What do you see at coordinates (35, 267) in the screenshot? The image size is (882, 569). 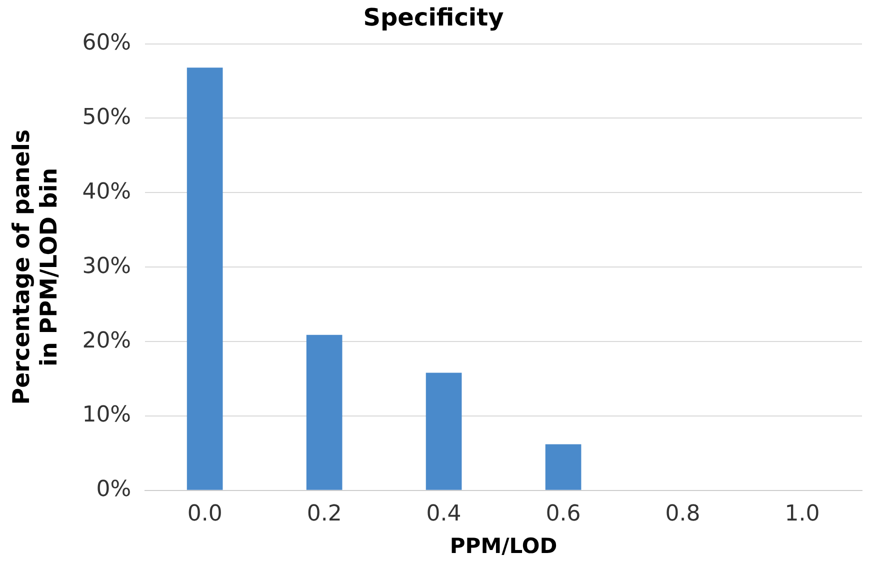 I see `y-axis-title: Percentage of panels in PPM/LOD bin` at bounding box center [35, 267].